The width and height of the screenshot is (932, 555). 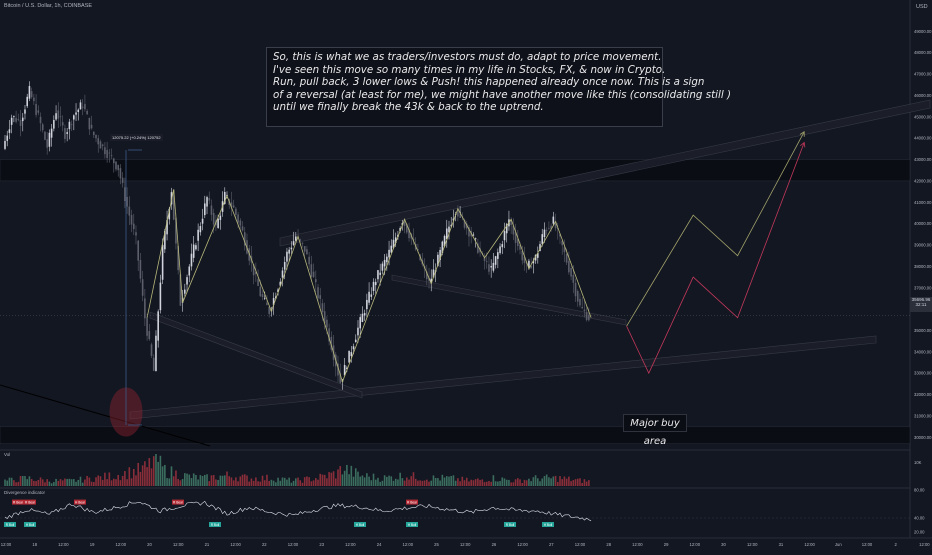 What do you see at coordinates (494, 544) in the screenshot?
I see `time-axis-label: 26` at bounding box center [494, 544].